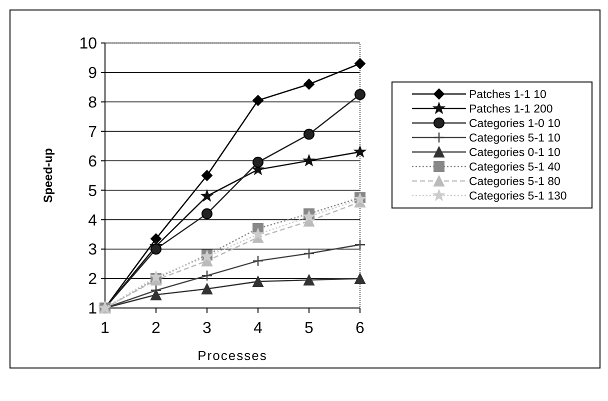 This screenshot has height=401, width=608. I want to click on y-axis-title: Speed-up, so click(48, 175).